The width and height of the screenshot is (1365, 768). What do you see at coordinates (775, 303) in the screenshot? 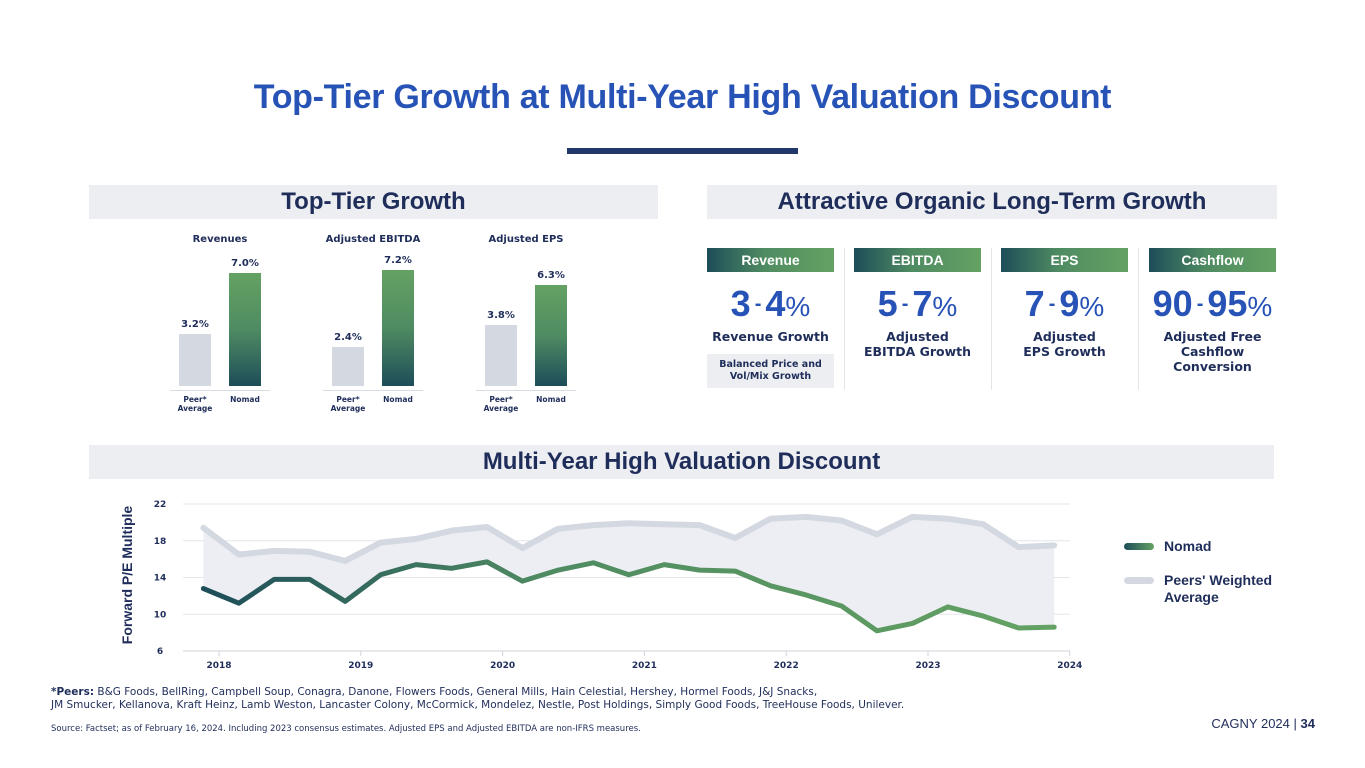
I see `metric-high: 4` at bounding box center [775, 303].